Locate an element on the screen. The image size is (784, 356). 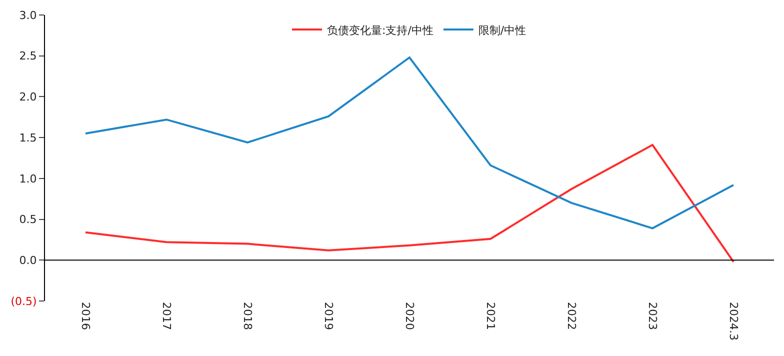
x-tick-label: 2018 is located at coordinates (247, 316).